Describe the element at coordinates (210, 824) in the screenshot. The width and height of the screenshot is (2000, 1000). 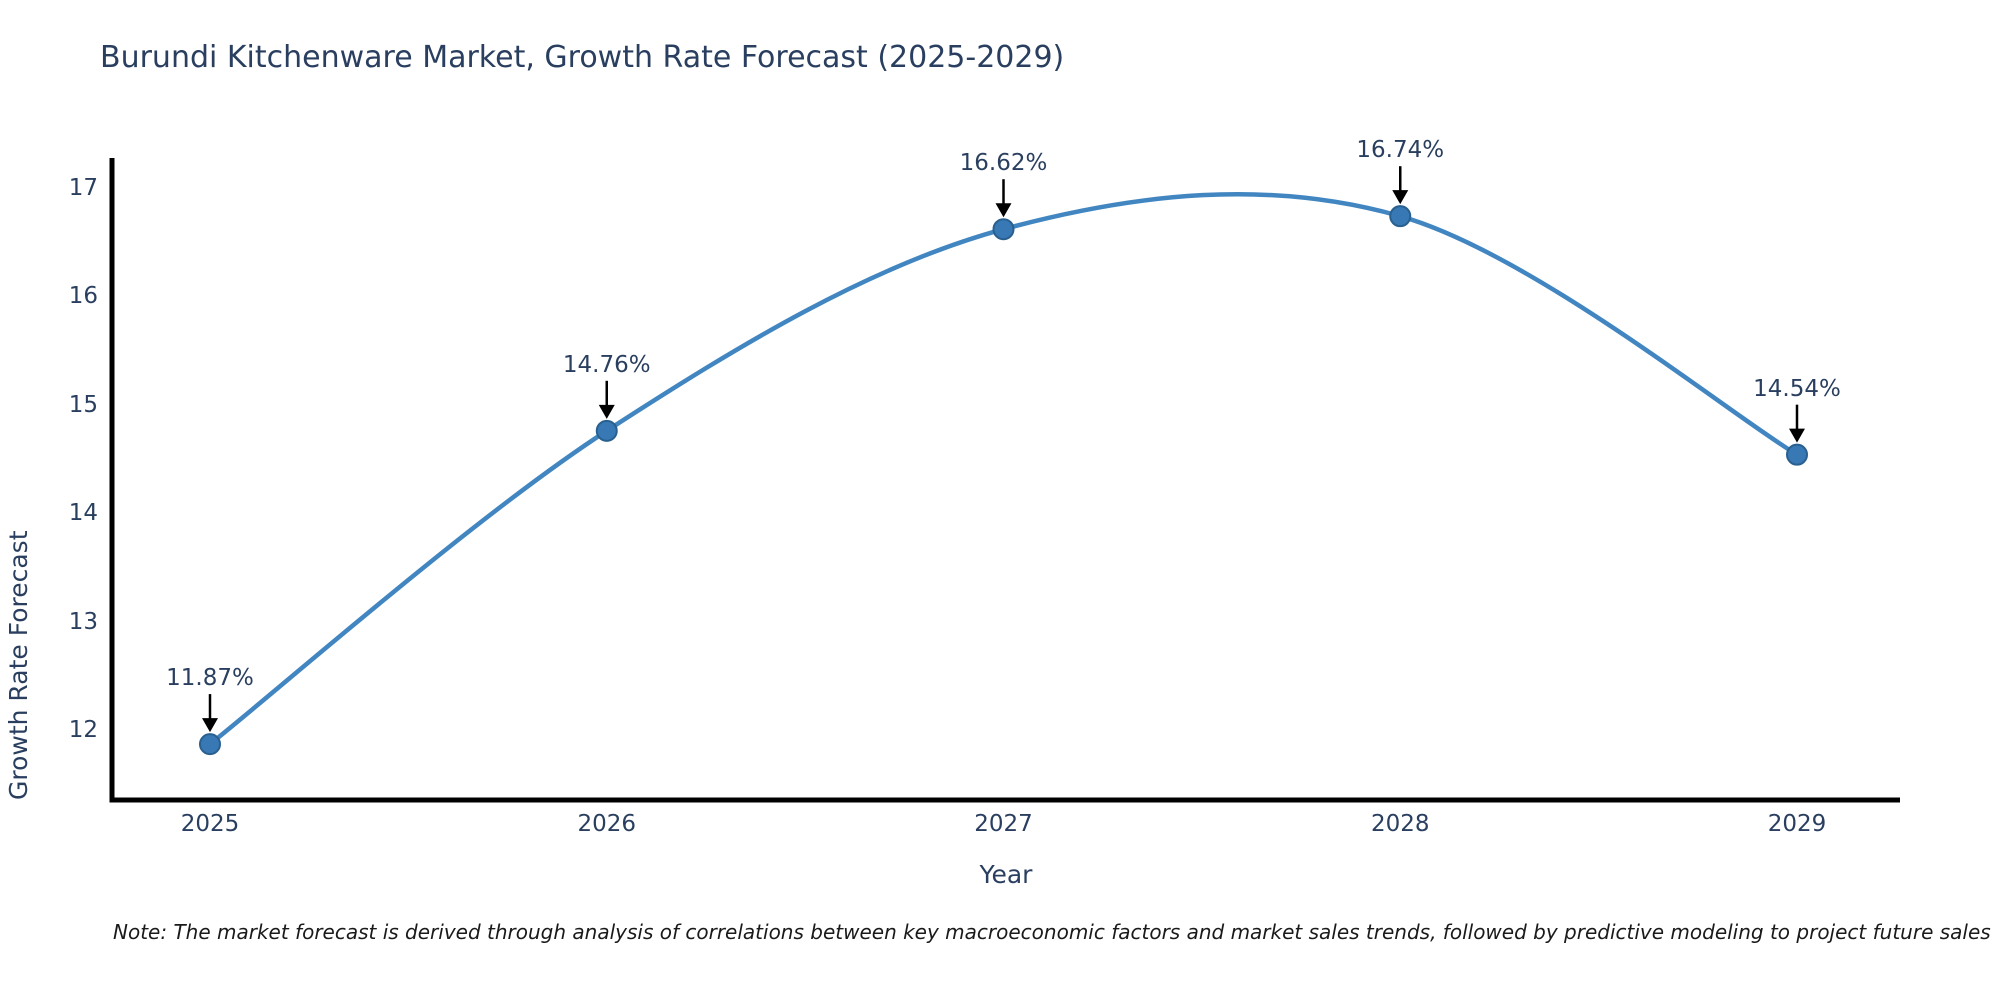
I see `x-tick-label: 2025` at that location.